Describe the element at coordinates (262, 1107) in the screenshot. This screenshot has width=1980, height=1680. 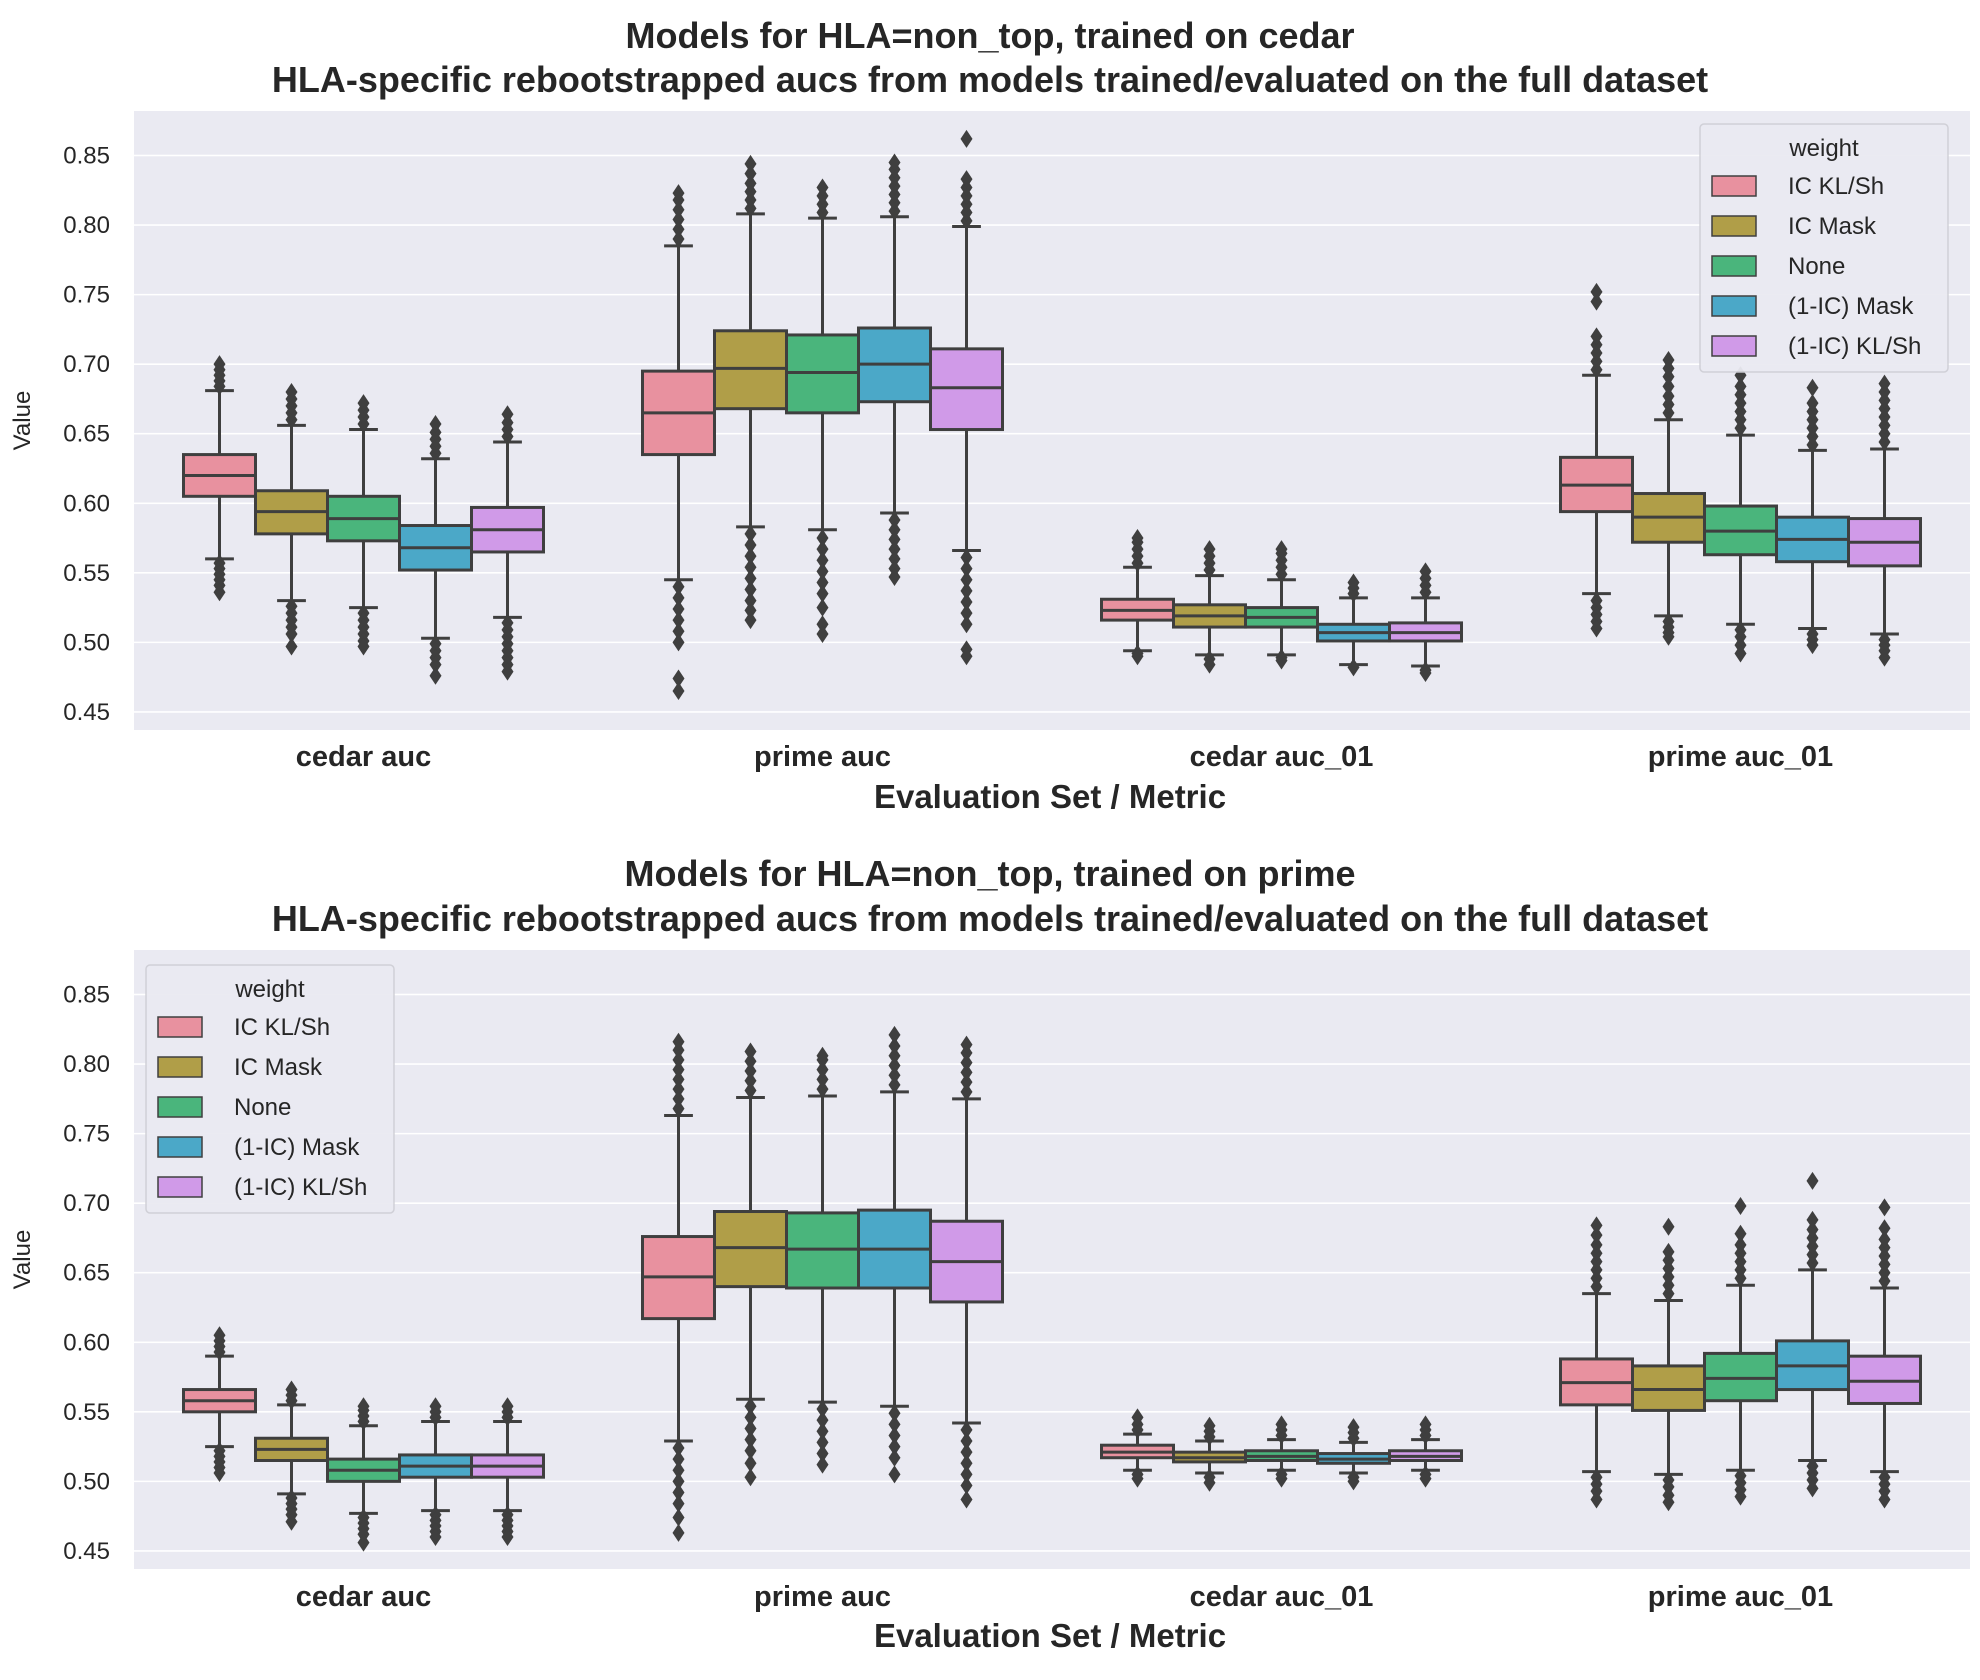
I see `legend-label-none: None` at that location.